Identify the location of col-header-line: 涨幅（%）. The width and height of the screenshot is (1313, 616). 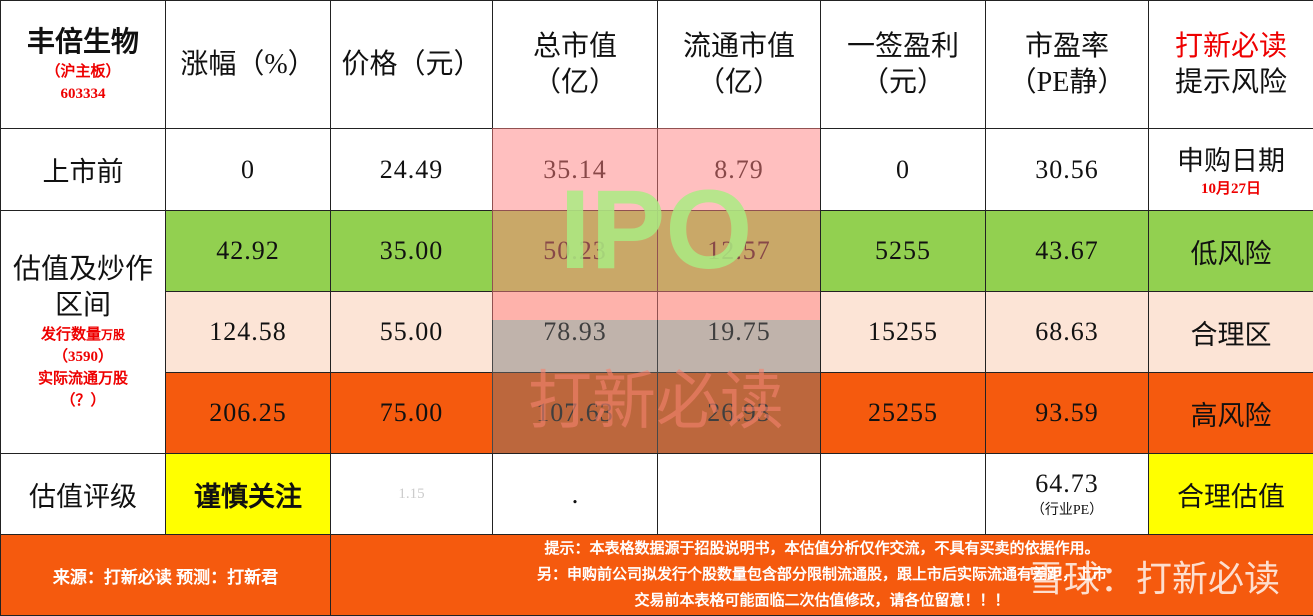
(248, 65).